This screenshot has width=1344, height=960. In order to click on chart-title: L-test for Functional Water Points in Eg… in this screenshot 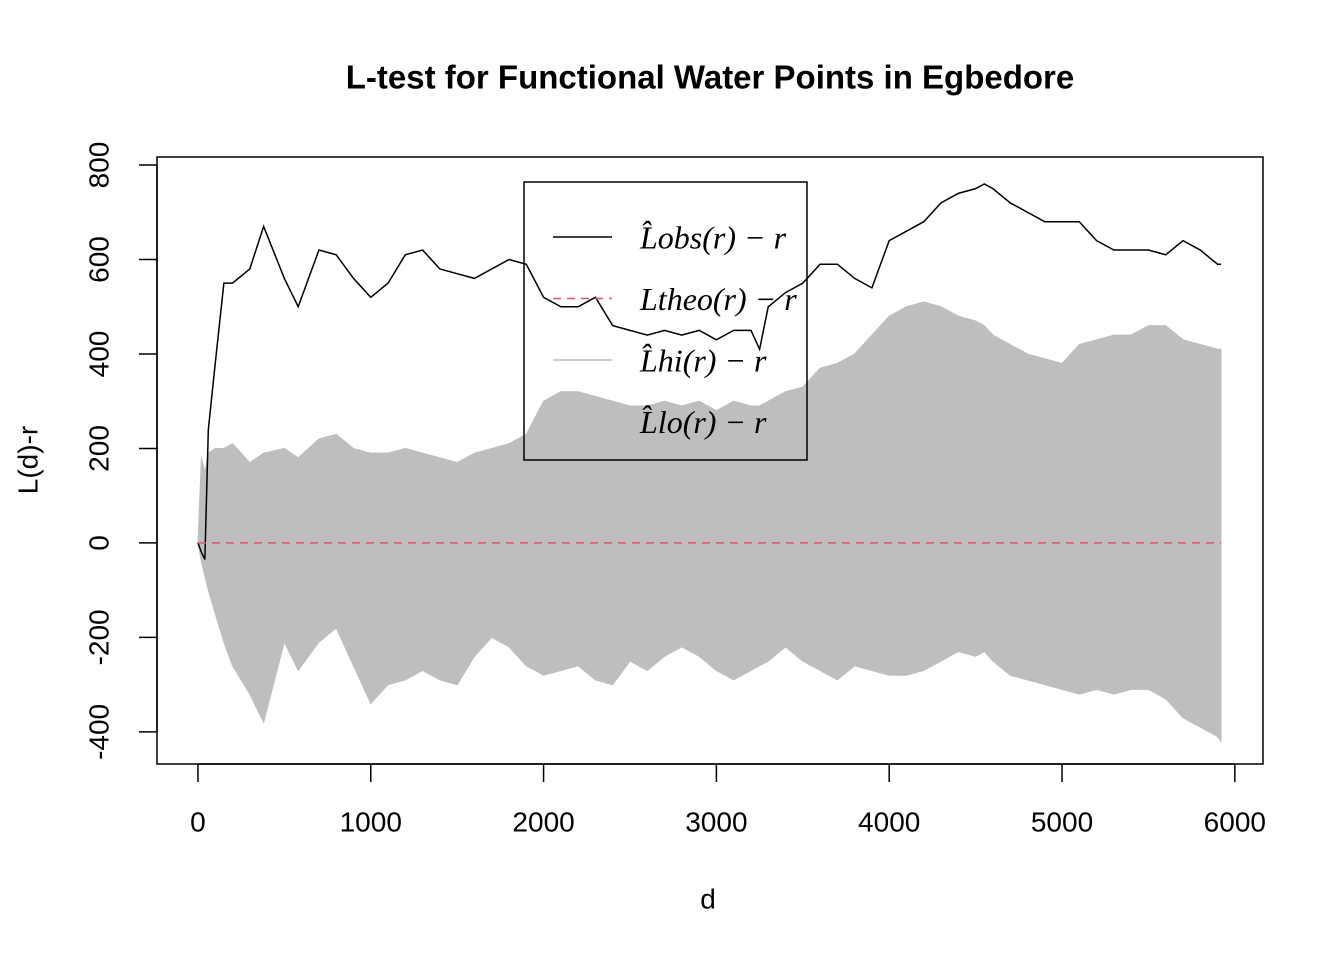, I will do `click(710, 77)`.